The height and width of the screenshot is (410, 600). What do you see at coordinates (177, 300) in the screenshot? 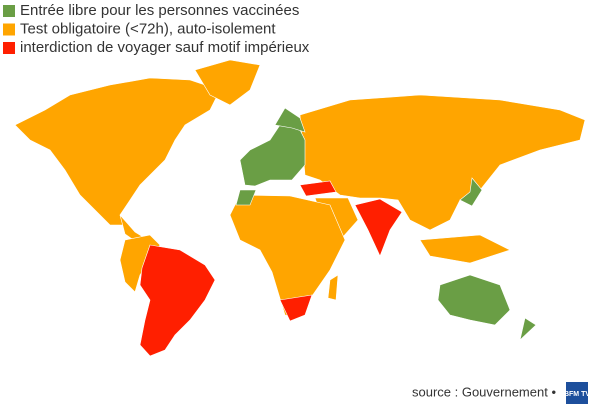
I see `south-america` at bounding box center [177, 300].